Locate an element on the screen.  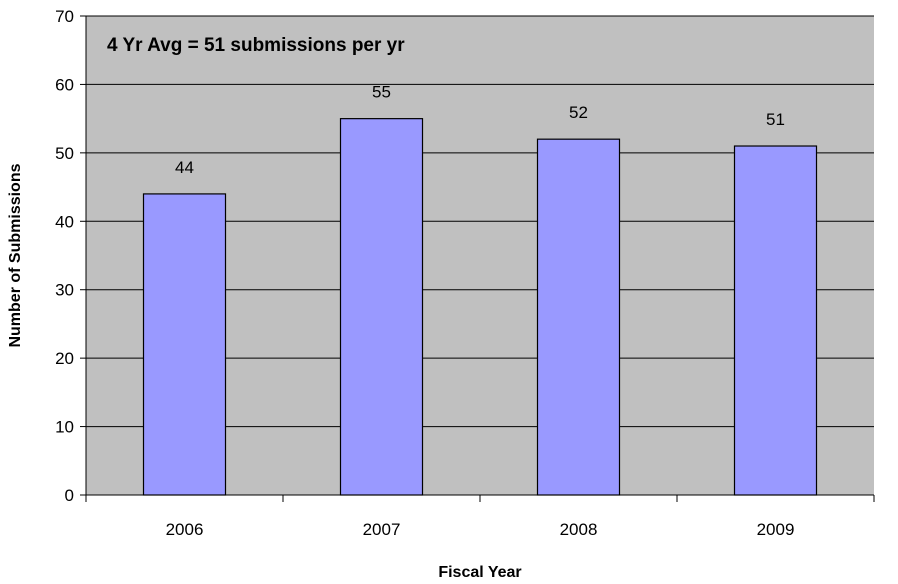
y-tick-labels: 0 10 20 30 40 50 60 70 is located at coordinates (64, 256).